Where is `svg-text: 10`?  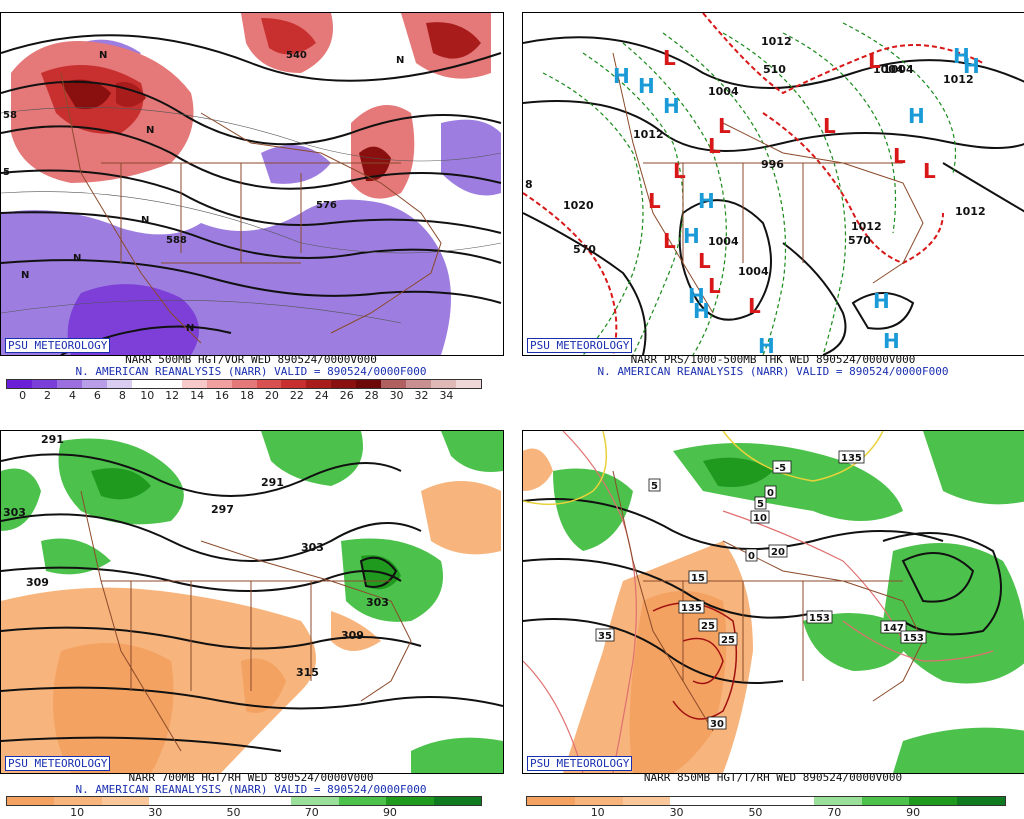 svg-text: 10 is located at coordinates (760, 518).